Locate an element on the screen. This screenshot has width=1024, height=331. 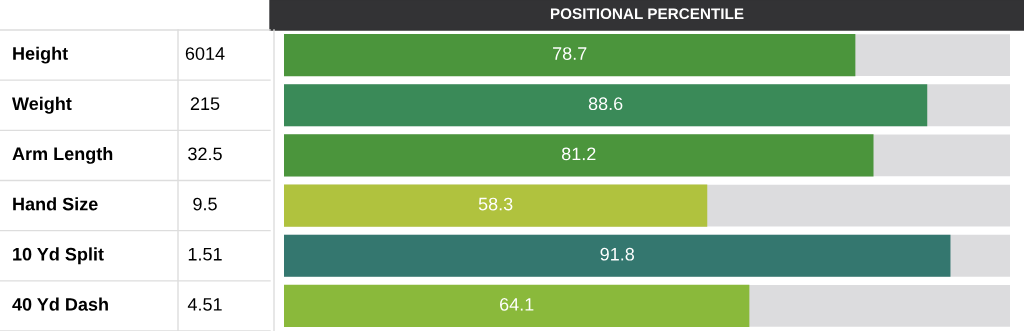
data-label: 64.1 is located at coordinates (517, 304).